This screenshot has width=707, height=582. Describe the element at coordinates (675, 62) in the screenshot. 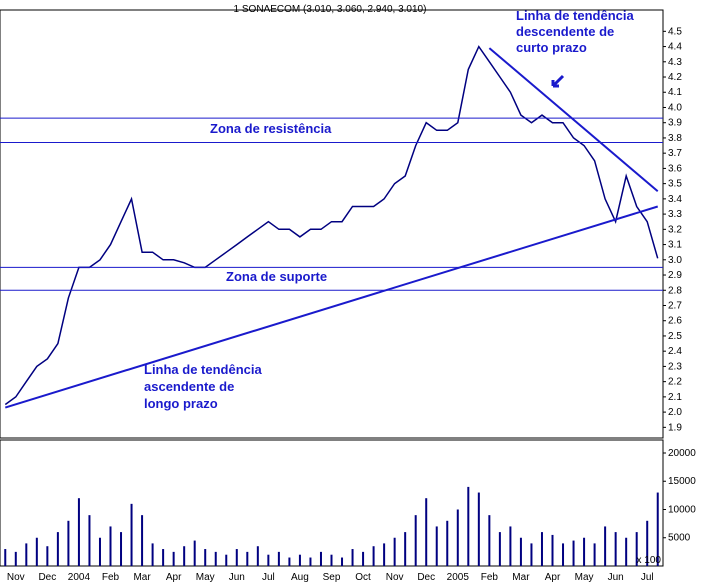

I see `y-tick-label: 4.3` at that location.